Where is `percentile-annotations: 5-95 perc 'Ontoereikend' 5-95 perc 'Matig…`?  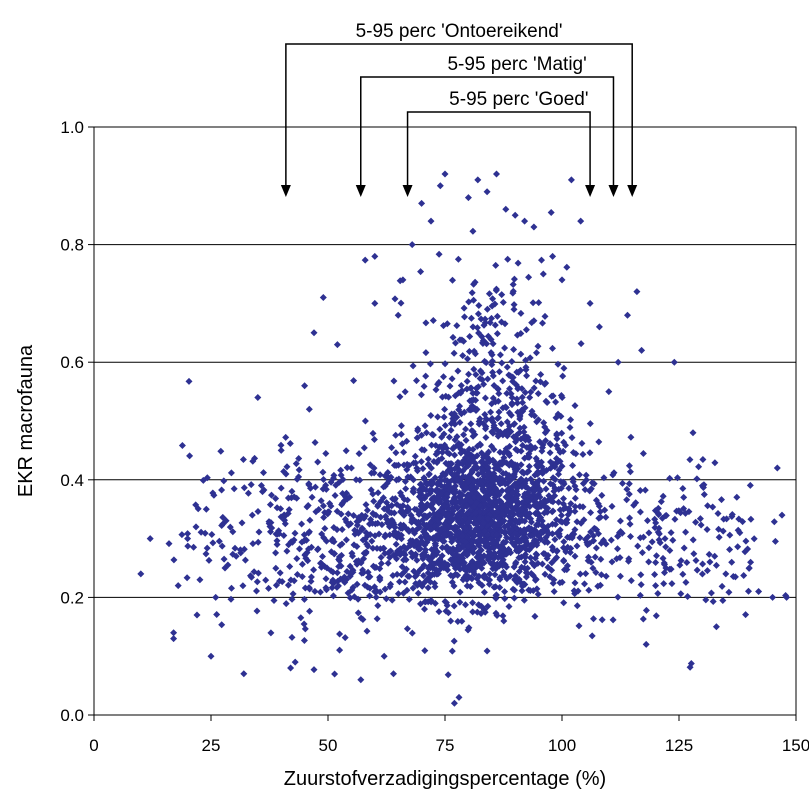 percentile-annotations: 5-95 perc 'Ontoereikend' 5-95 perc 'Matig… is located at coordinates (459, 109).